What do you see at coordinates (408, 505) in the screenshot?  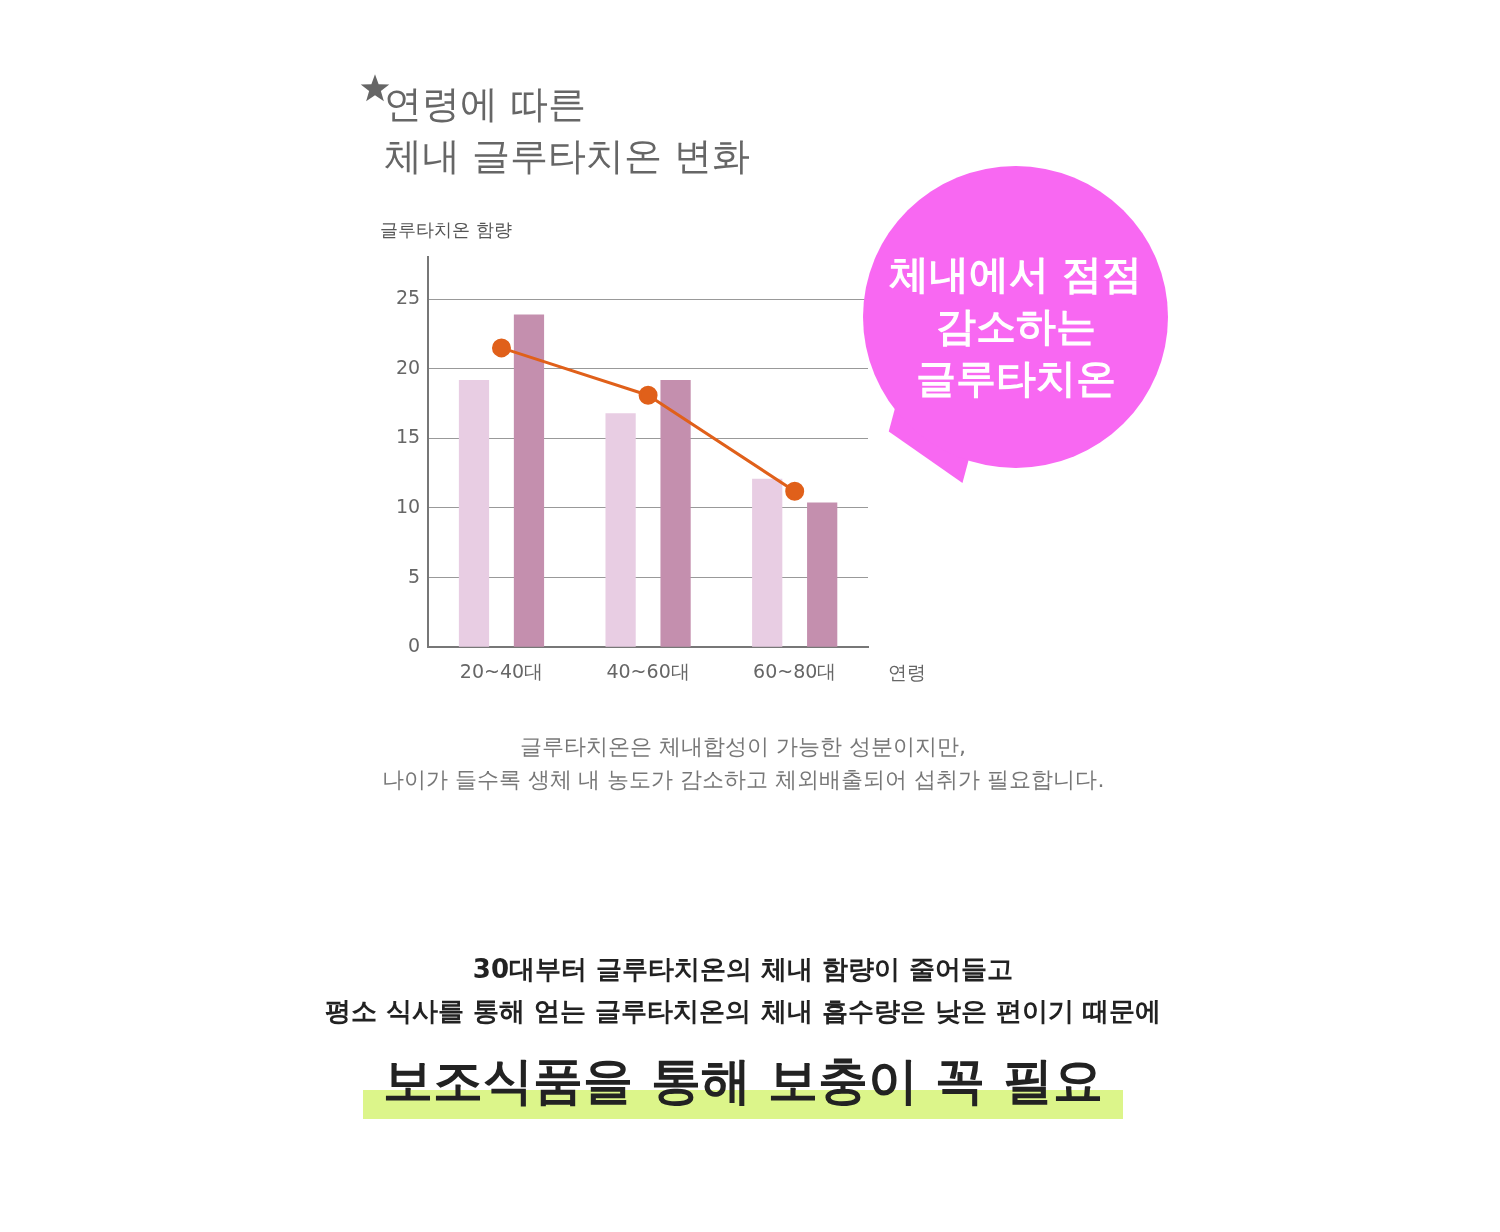 I see `y-tick-label: 10` at bounding box center [408, 505].